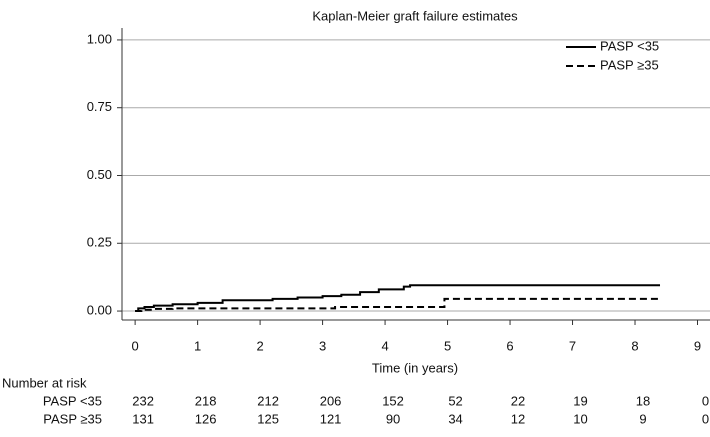  I want to click on y-tick-label: 1.00, so click(99, 38).